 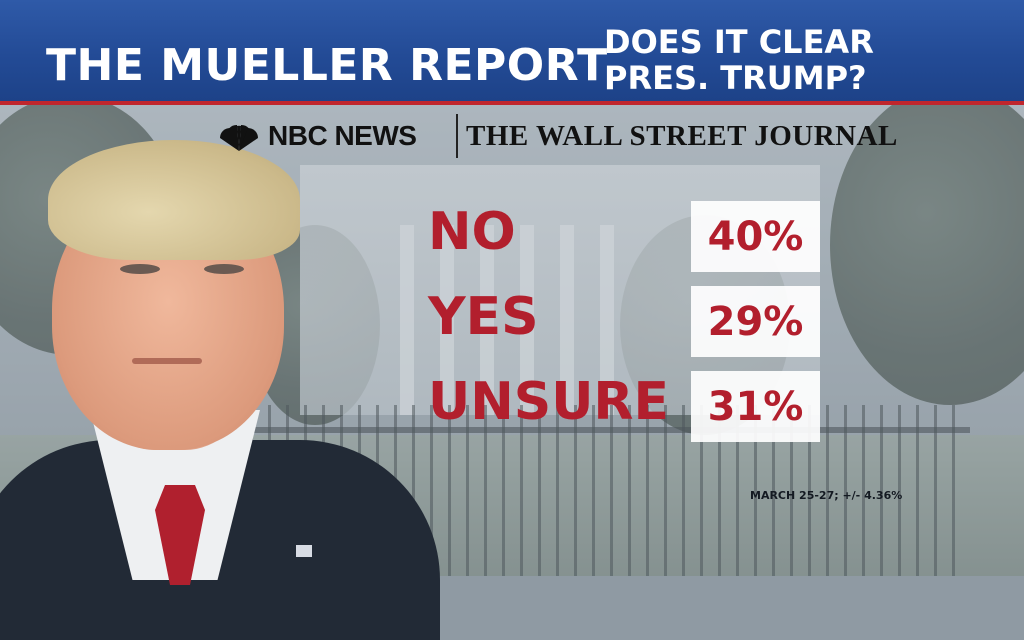 I want to click on tree-right, so click(x=927, y=255).